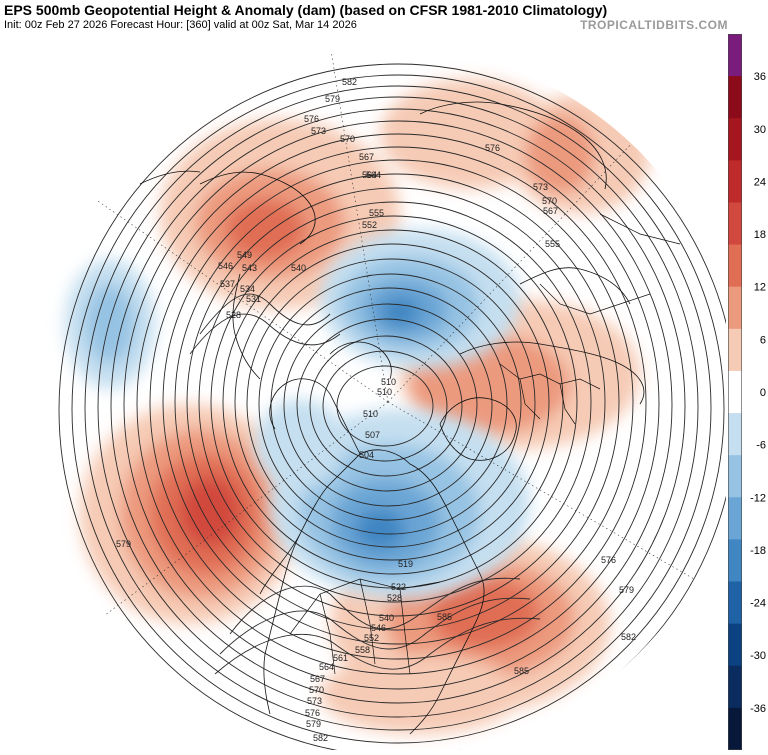  What do you see at coordinates (405, 564) in the screenshot?
I see `contour-label: 519` at bounding box center [405, 564].